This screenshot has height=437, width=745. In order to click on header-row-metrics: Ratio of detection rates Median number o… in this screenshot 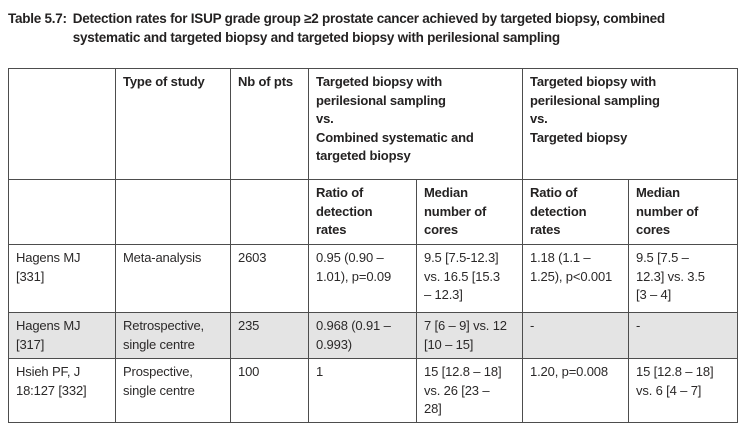, I will do `click(373, 212)`.